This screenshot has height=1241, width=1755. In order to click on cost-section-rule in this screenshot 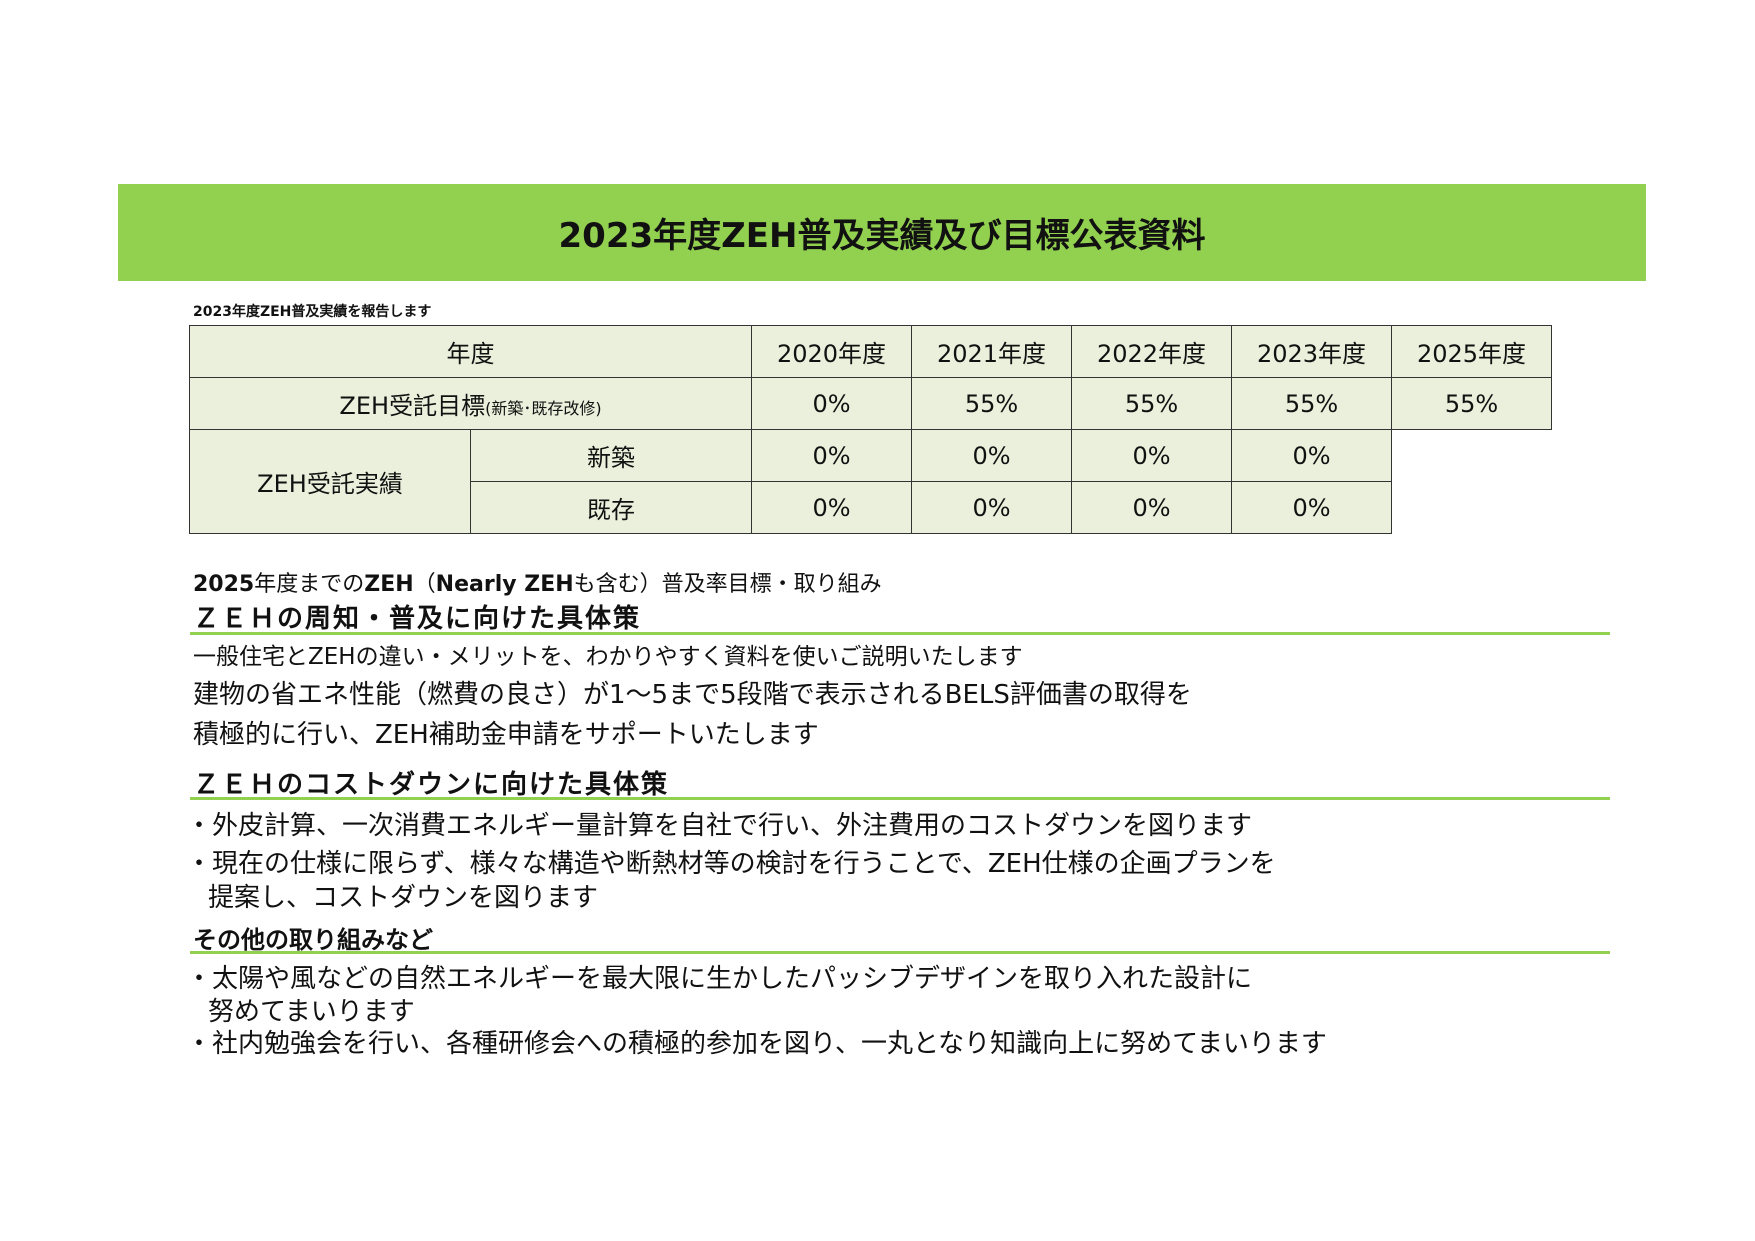, I will do `click(900, 798)`.